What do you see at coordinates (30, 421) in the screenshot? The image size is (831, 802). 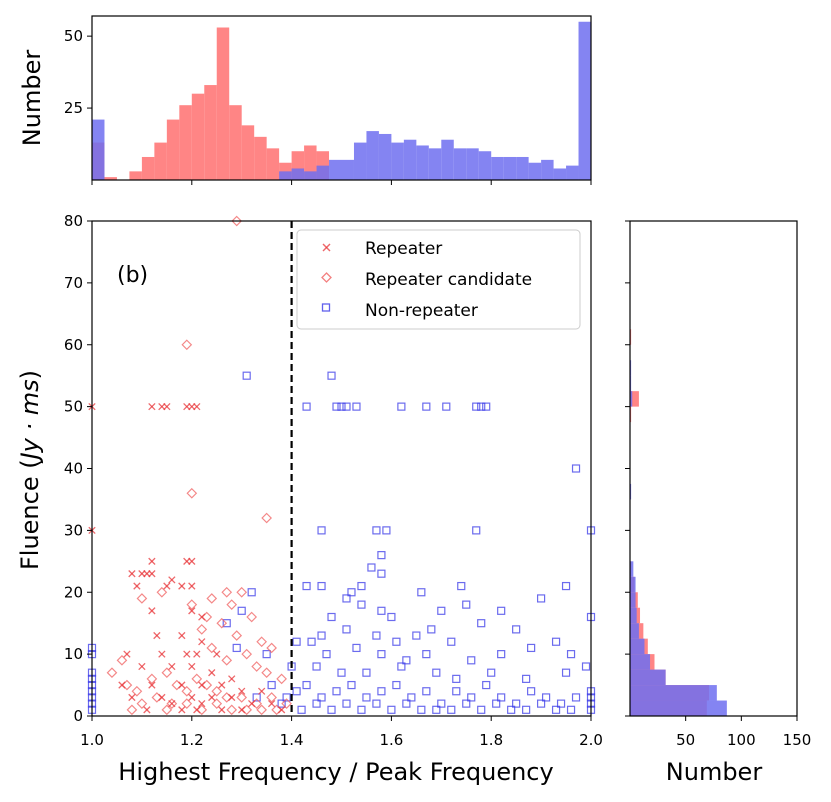 I see `scatter-ylabel-units: Jy · ms` at bounding box center [30, 421].